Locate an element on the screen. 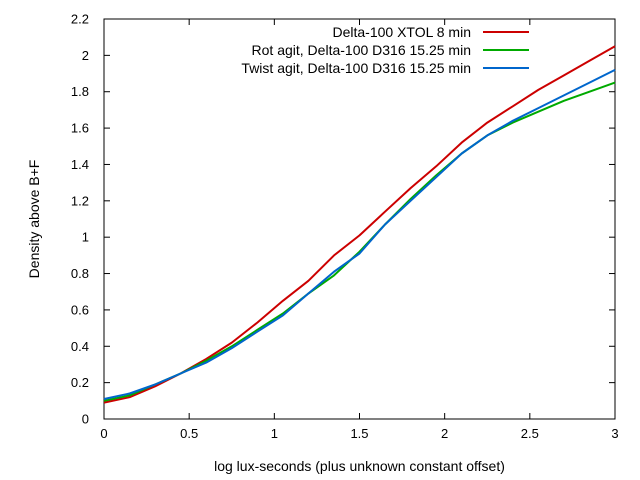 This screenshot has width=640, height=480. x-tick-label: 3 is located at coordinates (614, 433).